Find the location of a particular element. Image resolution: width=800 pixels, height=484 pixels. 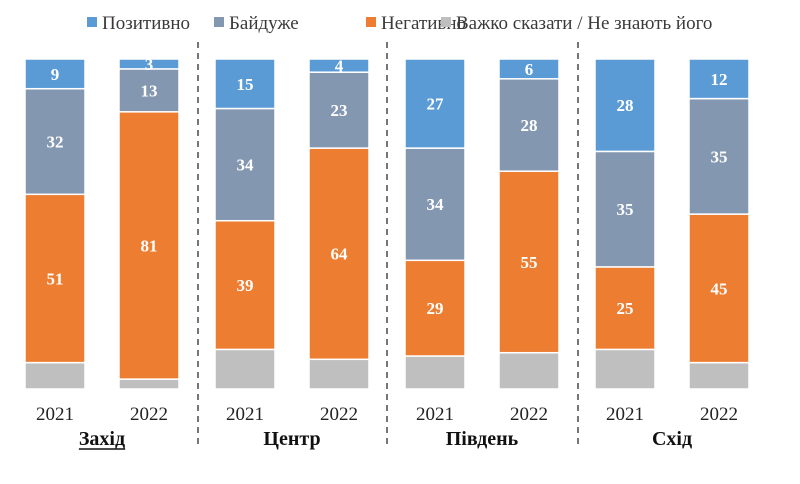

data-label-neg: 64 is located at coordinates (340, 254).